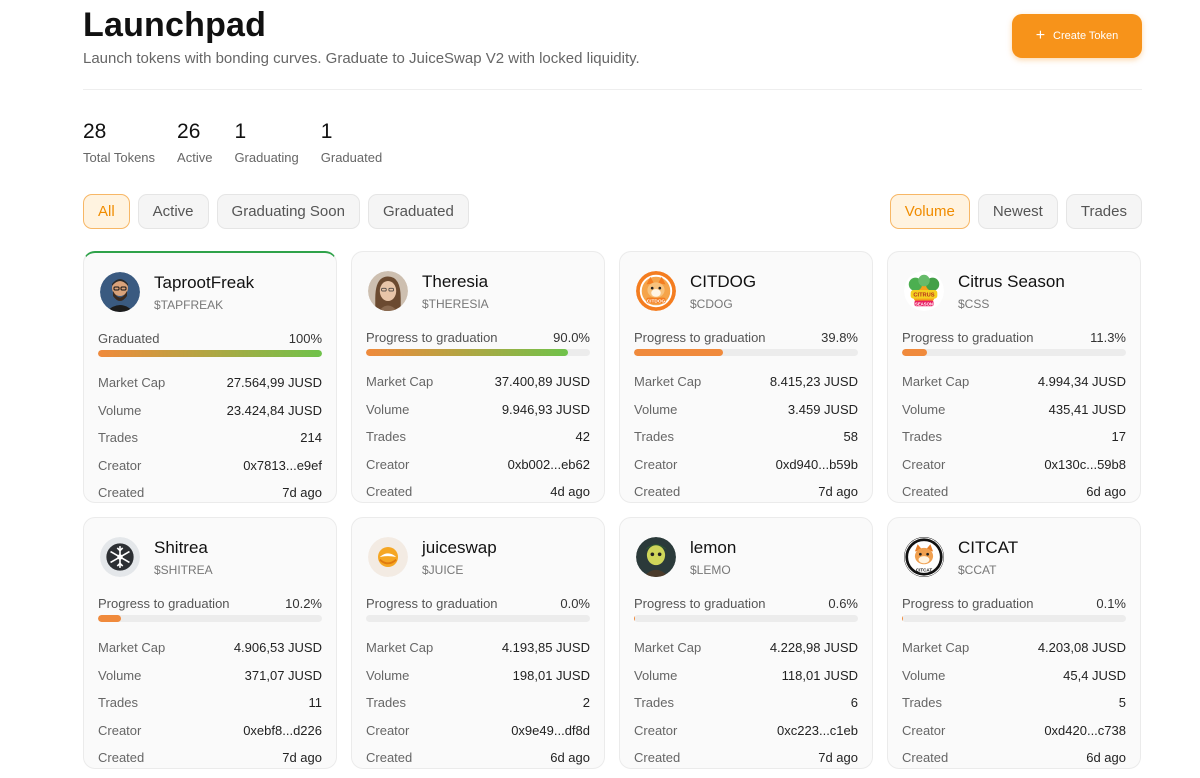  I want to click on trades-row: Trades 17, so click(1014, 437).